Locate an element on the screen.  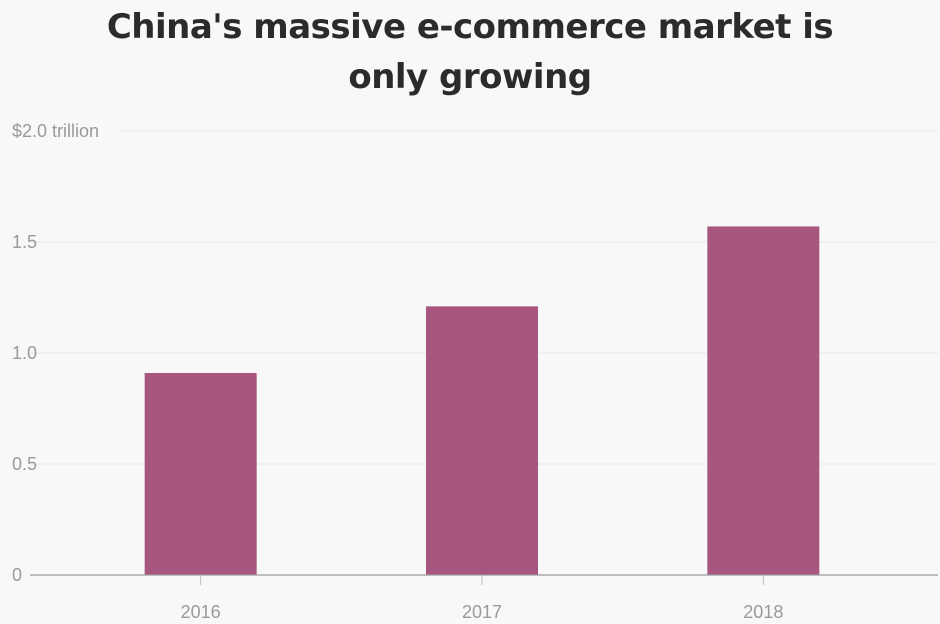
x-tick-label: 2016 is located at coordinates (201, 612).